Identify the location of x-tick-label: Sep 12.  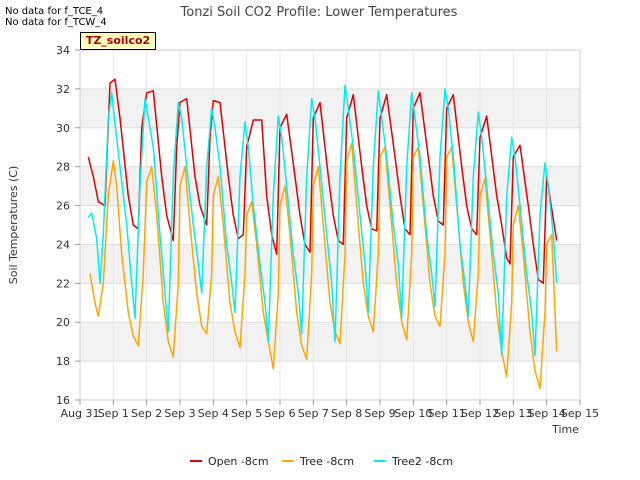
(480, 413).